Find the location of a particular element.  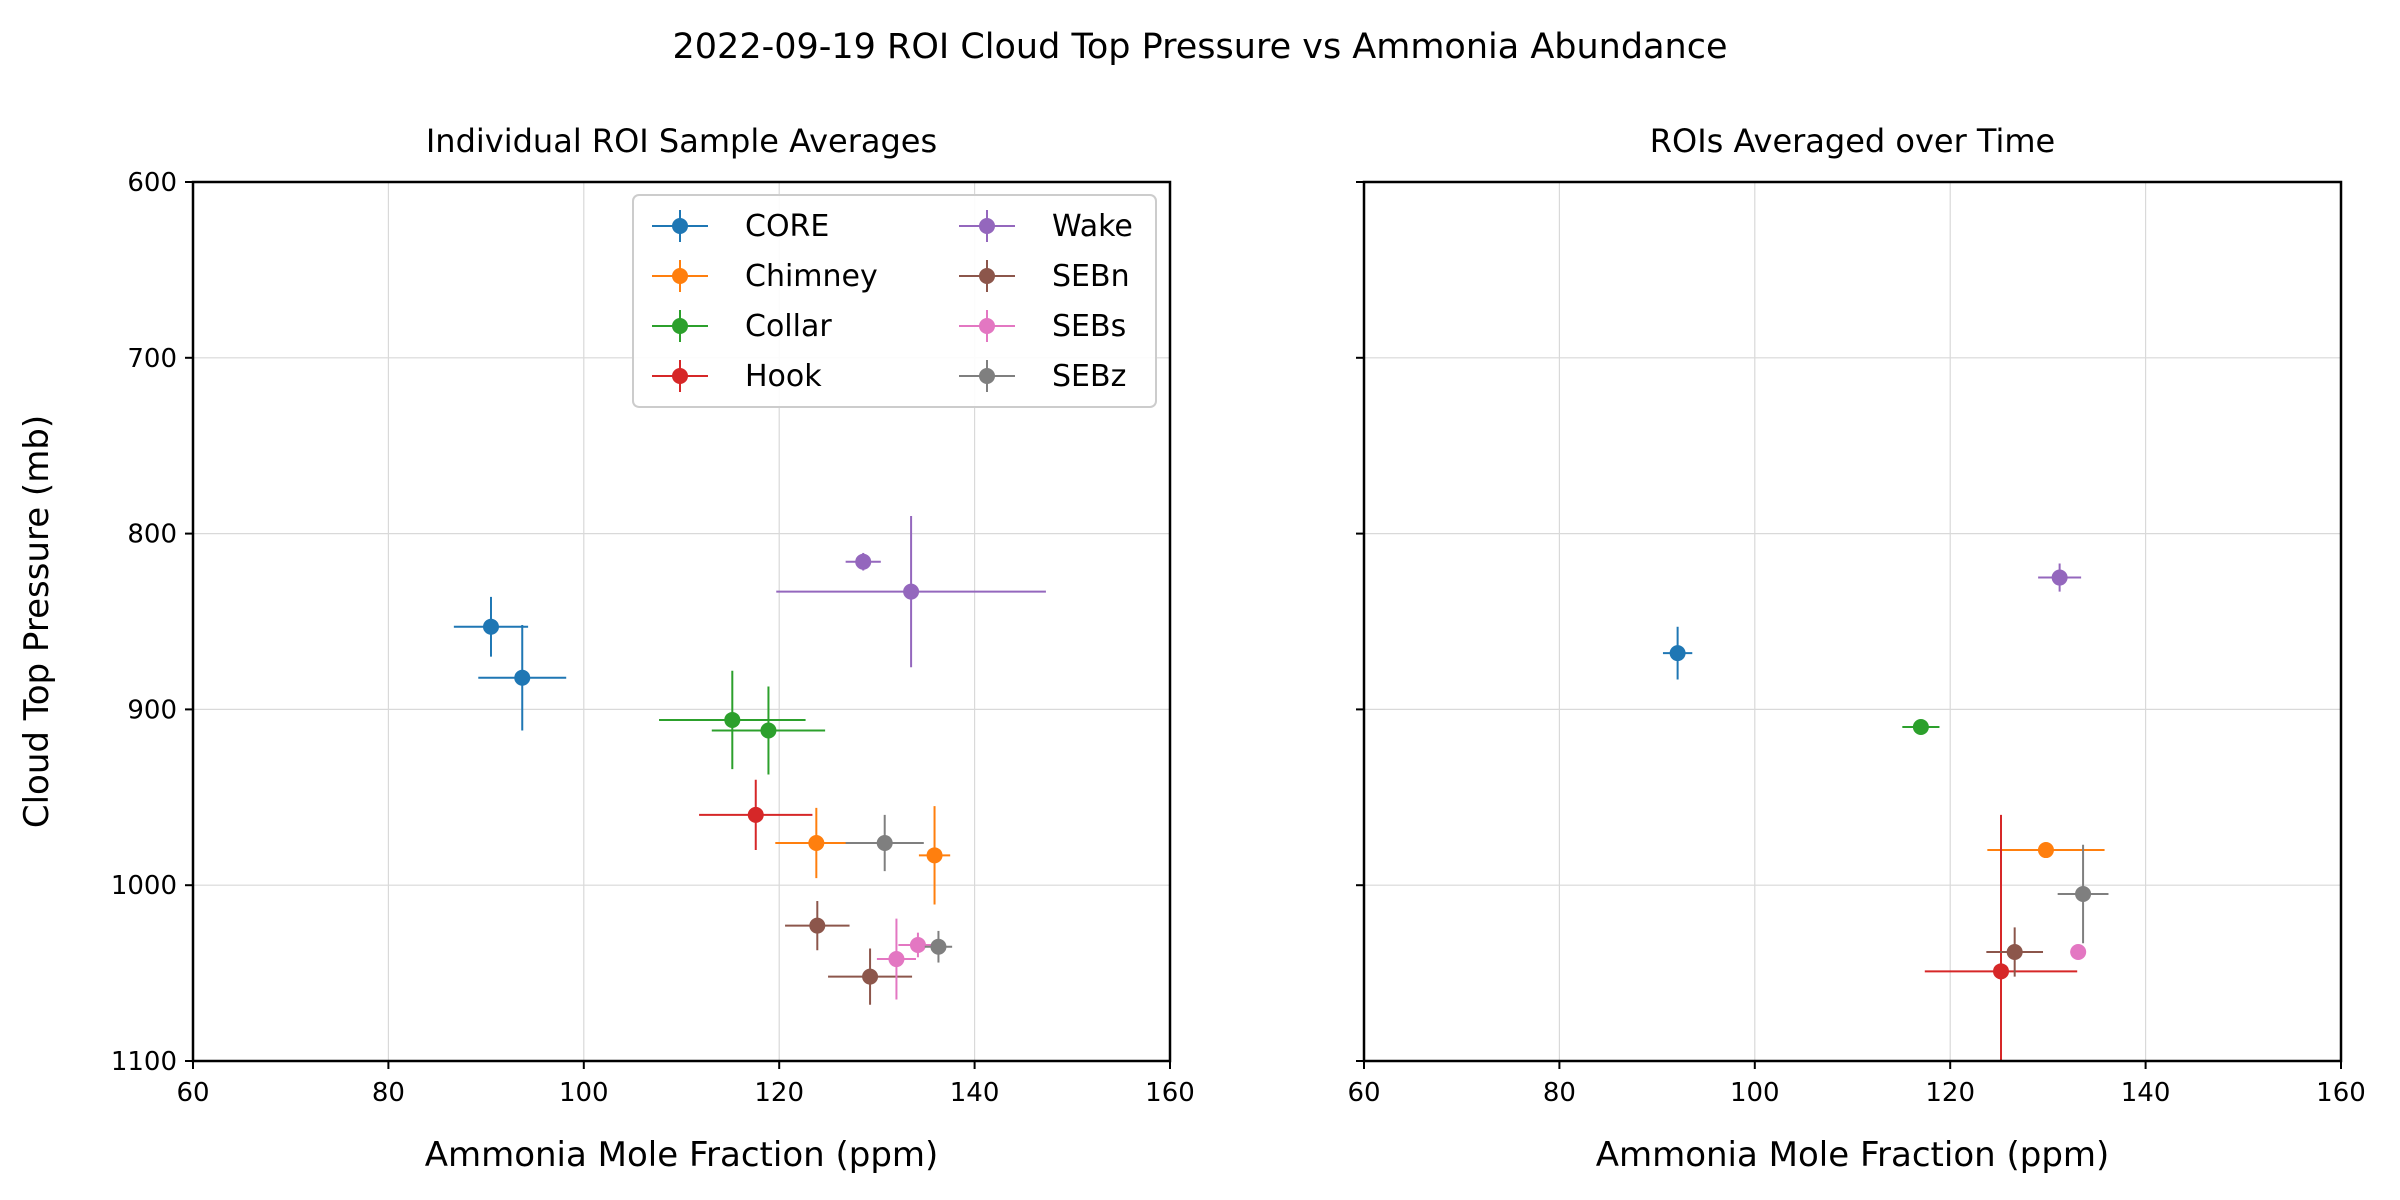

panel-title: ROIs Averaged over Time is located at coordinates (1852, 141).